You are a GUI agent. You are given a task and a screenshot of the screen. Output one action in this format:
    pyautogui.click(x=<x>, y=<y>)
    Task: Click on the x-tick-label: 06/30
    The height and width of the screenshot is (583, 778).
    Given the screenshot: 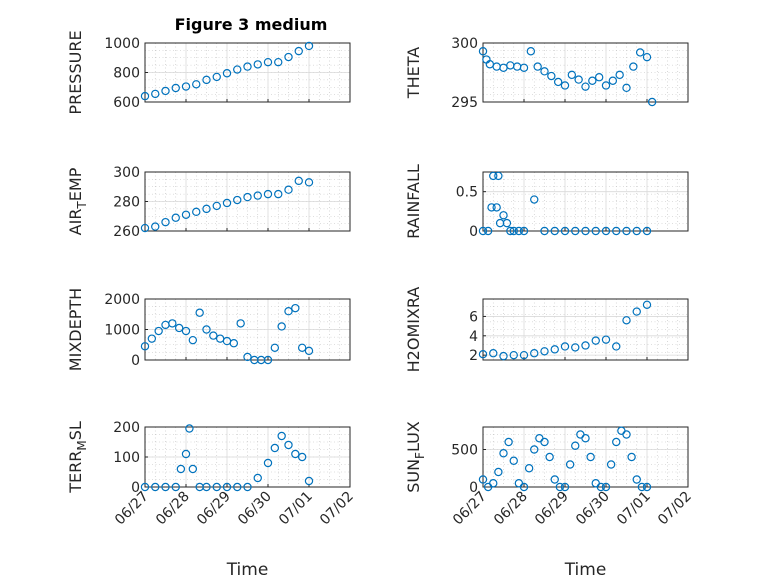 What is the action you would take?
    pyautogui.click(x=593, y=509)
    